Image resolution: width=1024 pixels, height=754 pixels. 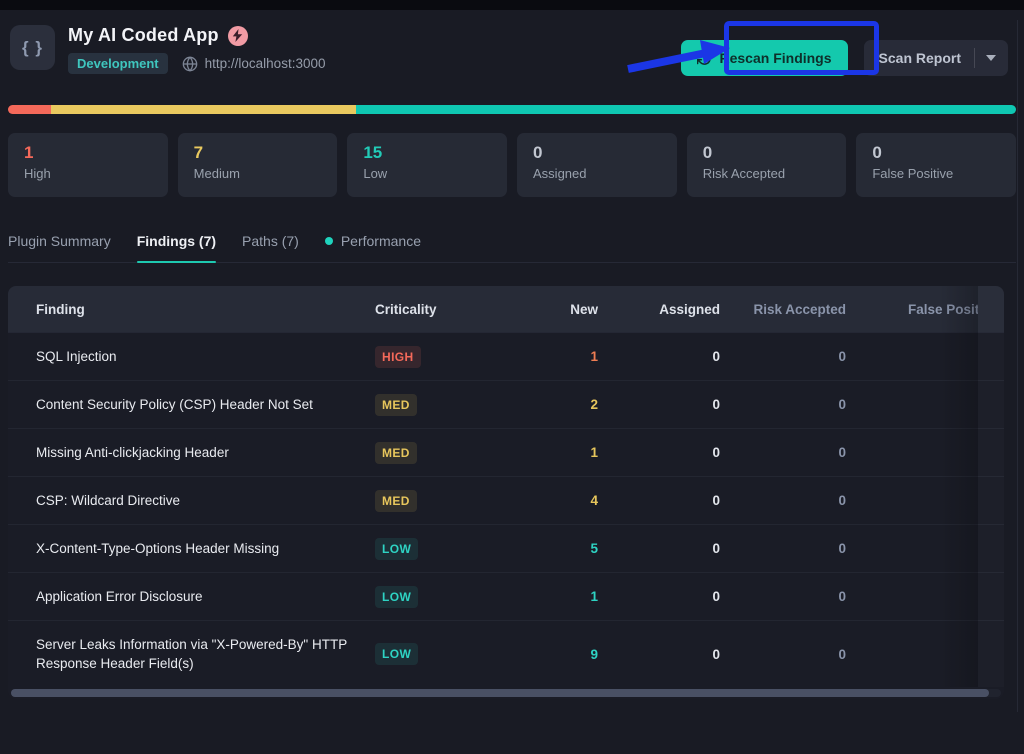 What do you see at coordinates (427, 165) in the screenshot?
I see `stat-card-low: 15 Low` at bounding box center [427, 165].